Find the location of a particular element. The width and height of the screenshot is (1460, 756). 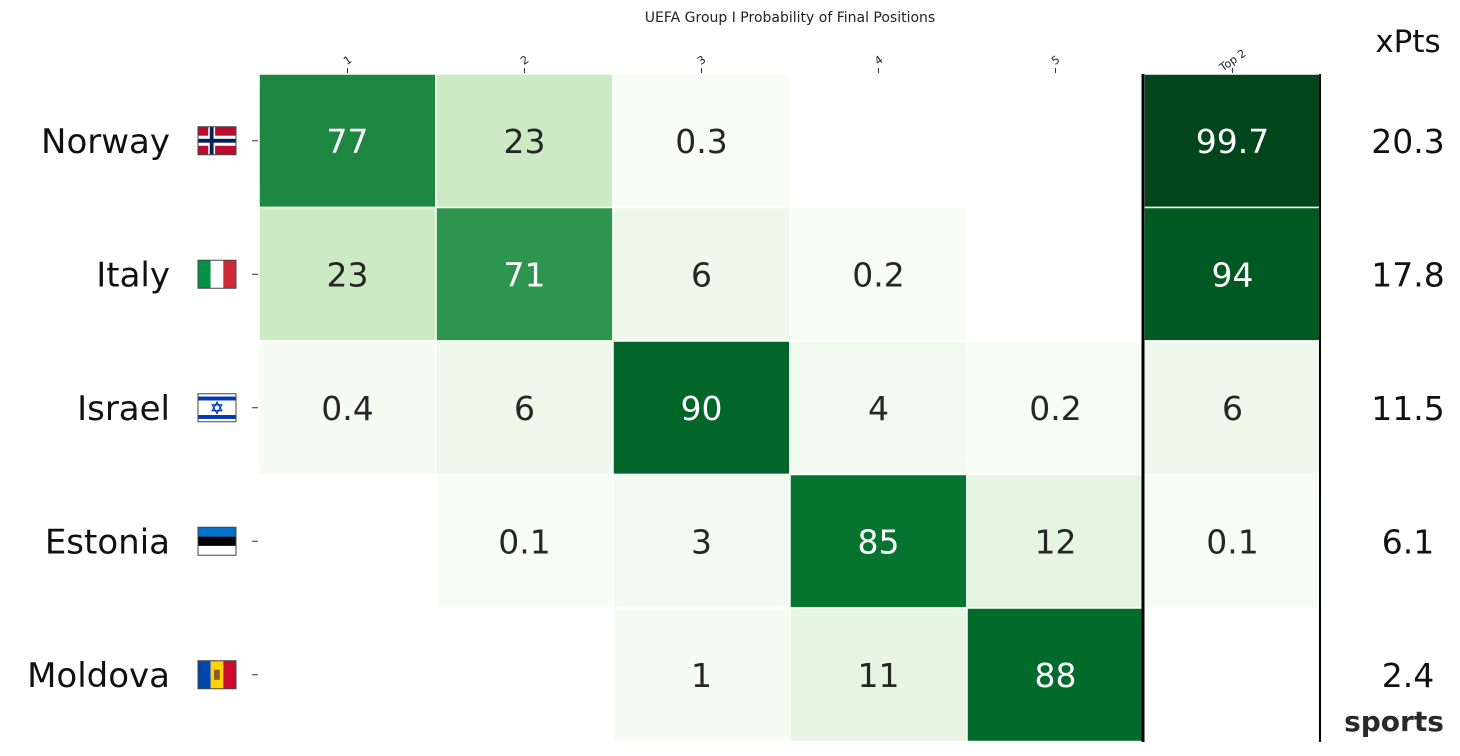

team-flags is located at coordinates (217, 408).